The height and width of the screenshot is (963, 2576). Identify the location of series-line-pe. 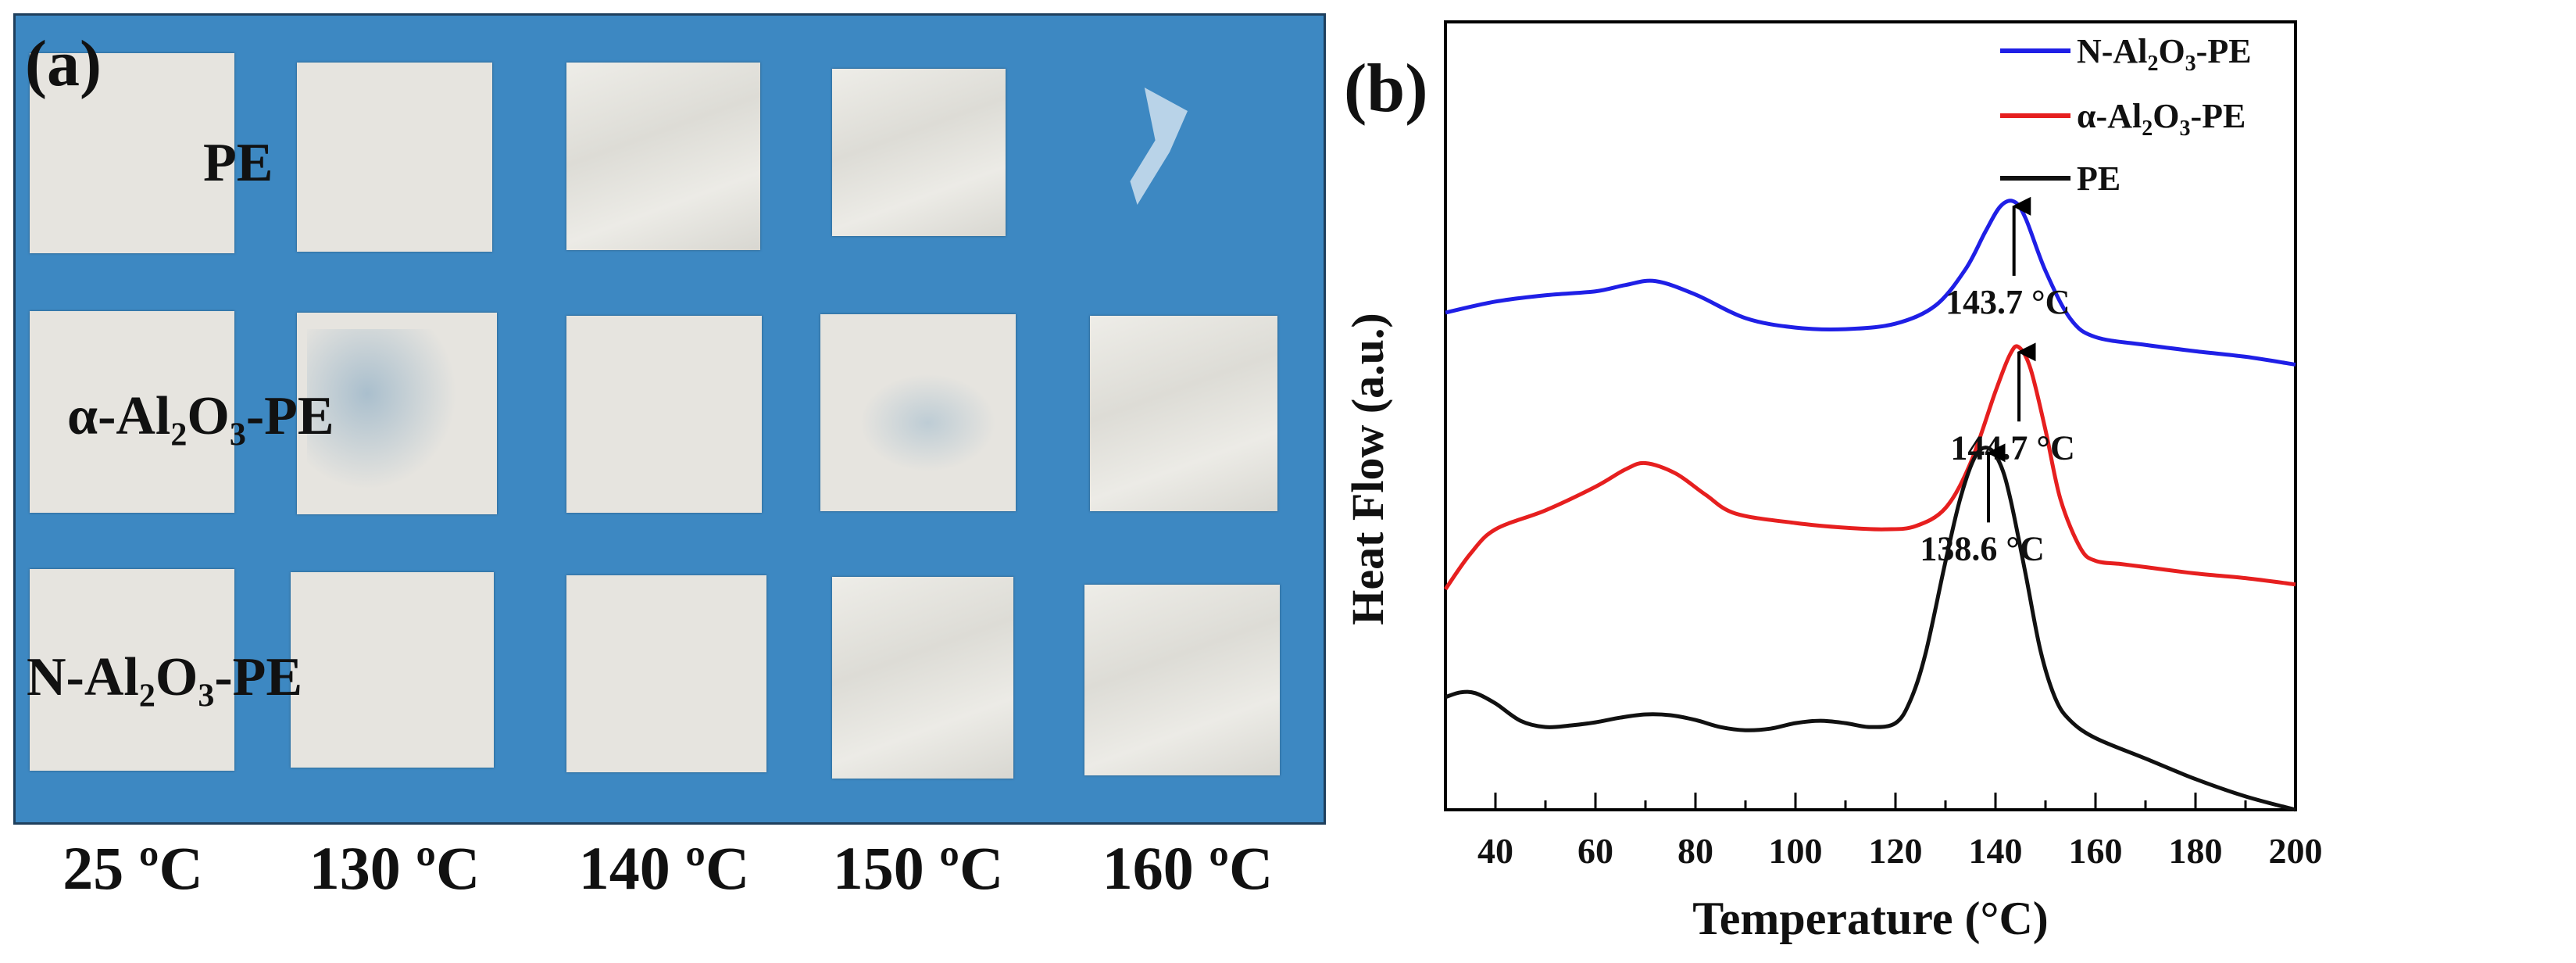
(1871, 629).